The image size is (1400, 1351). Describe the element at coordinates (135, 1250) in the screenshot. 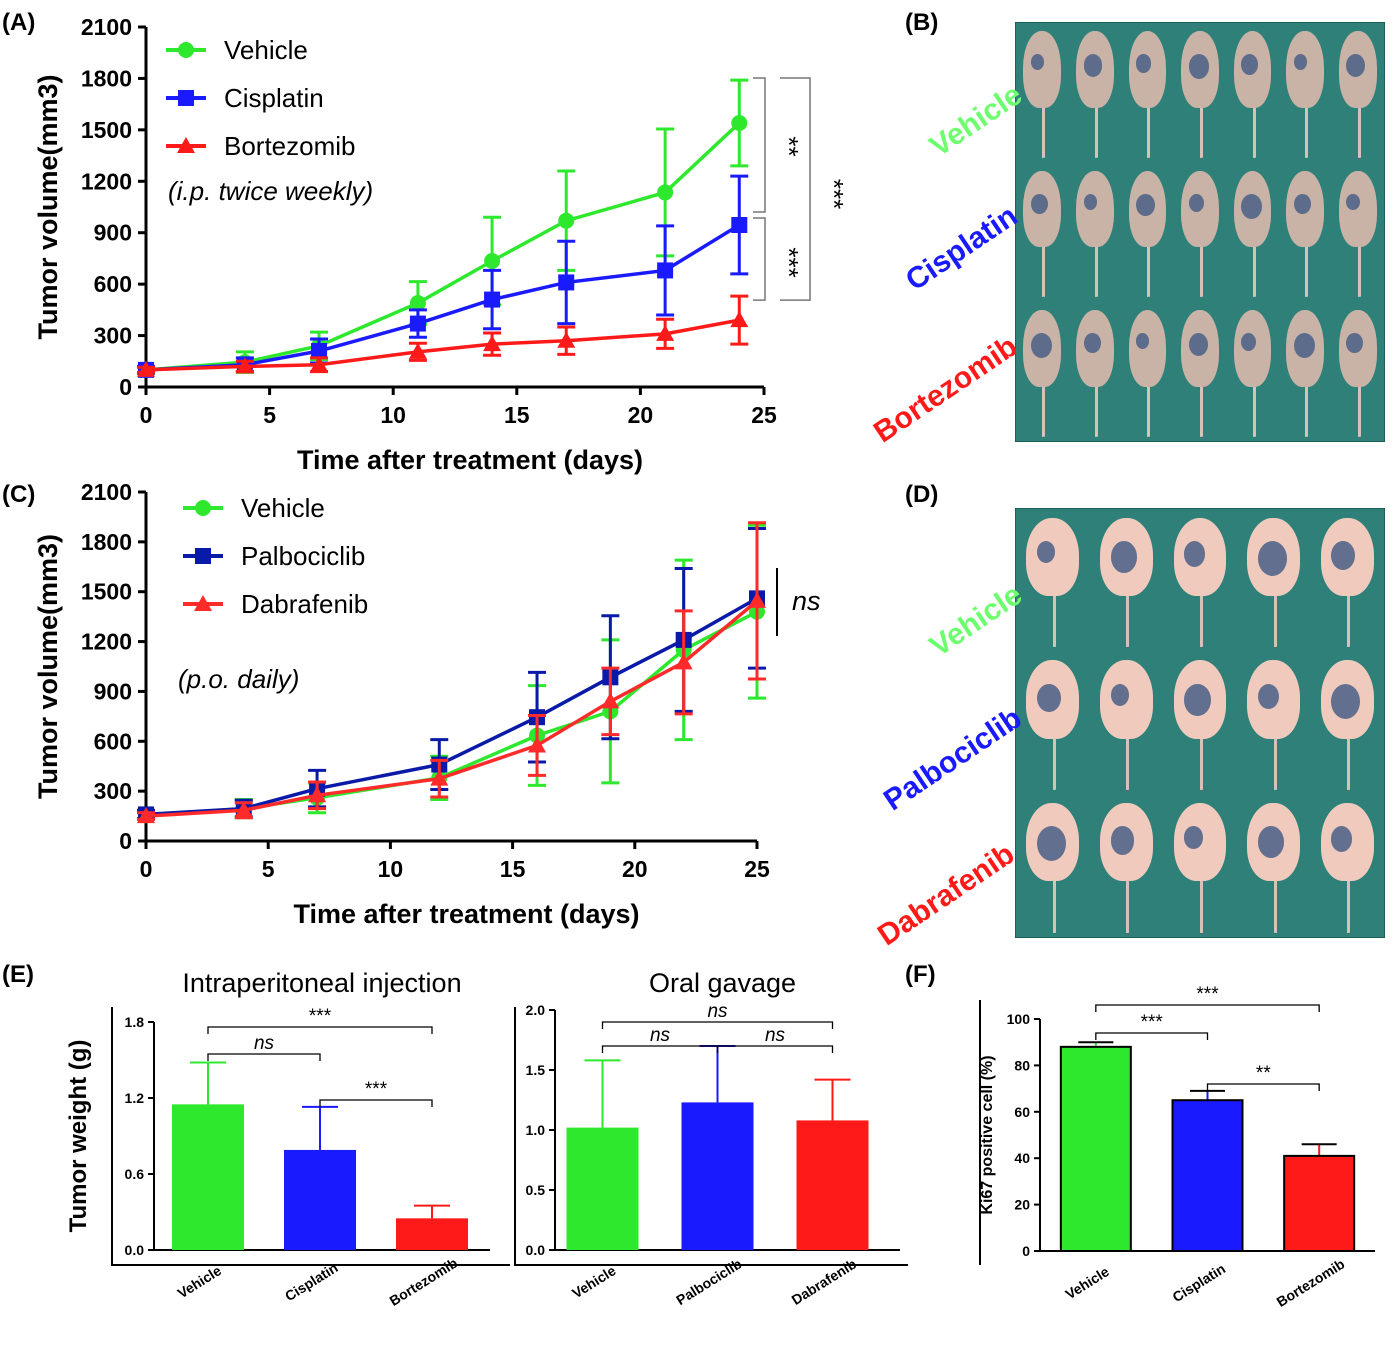

I see `y-tick-label: 0.0` at that location.